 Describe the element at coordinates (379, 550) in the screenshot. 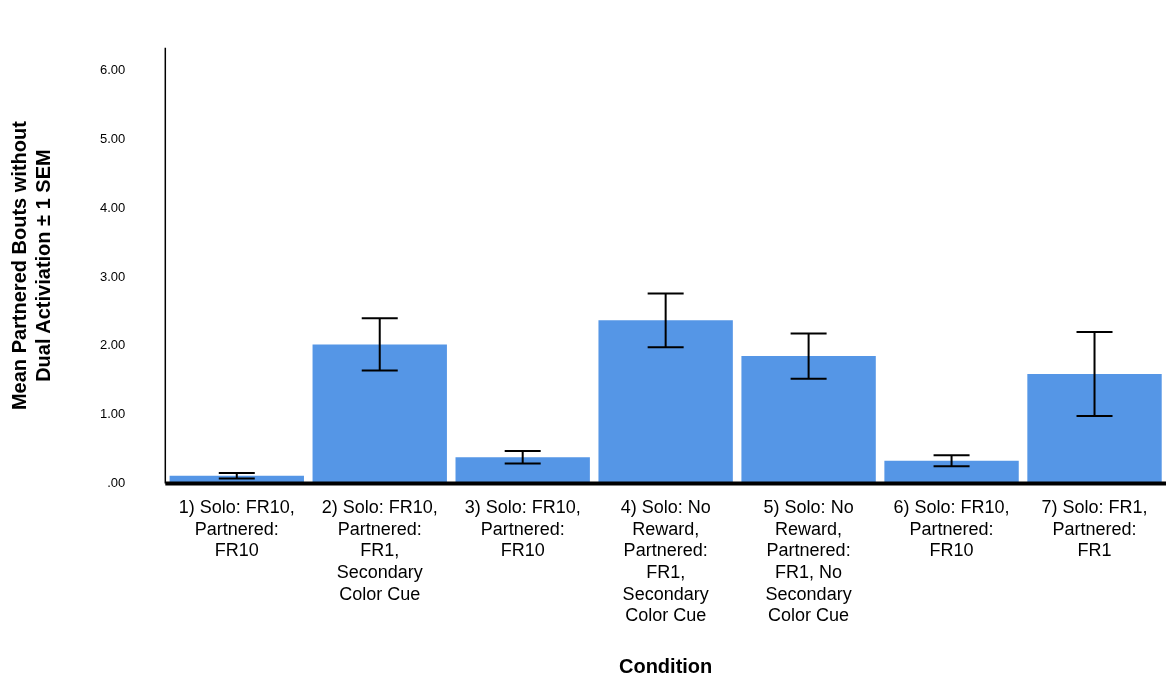

I see `x-tick-label: 2) Solo: FR10, Partnered: FR1, Secondary Color Cue` at that location.